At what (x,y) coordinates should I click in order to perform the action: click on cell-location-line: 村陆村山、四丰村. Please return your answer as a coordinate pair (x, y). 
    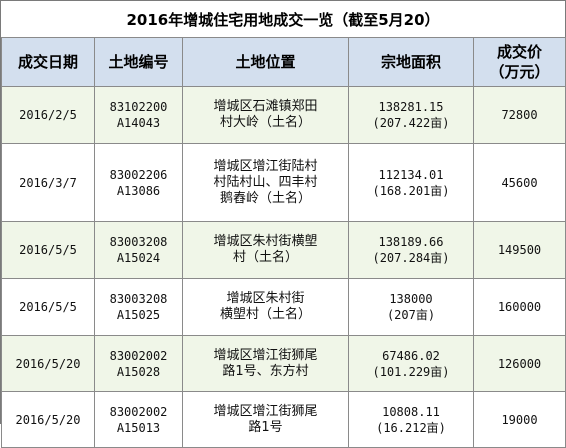
    Looking at the image, I should click on (265, 182).